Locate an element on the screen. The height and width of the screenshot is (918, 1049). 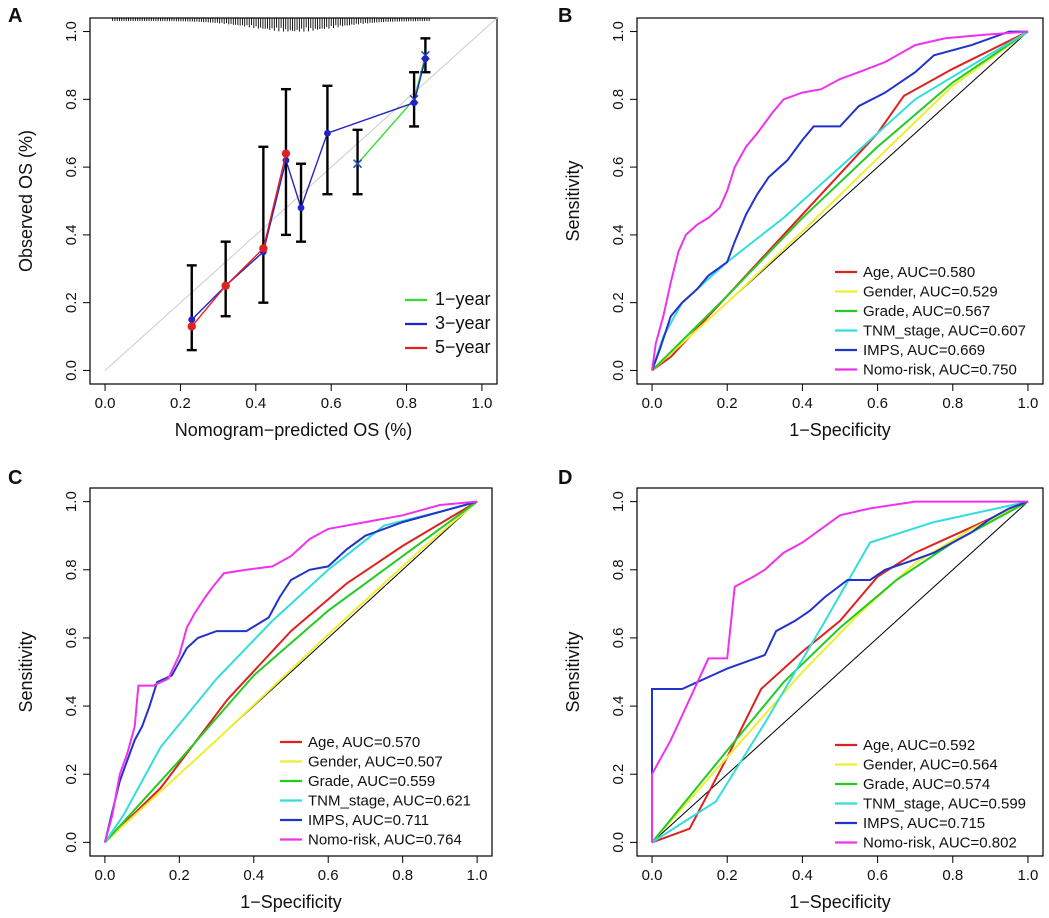
panel-letter-c: C is located at coordinates (15, 478).